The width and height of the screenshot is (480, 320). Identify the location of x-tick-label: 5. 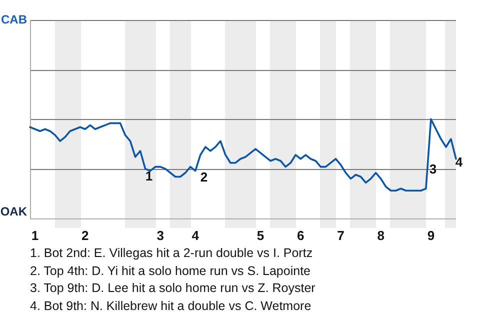
(260, 235).